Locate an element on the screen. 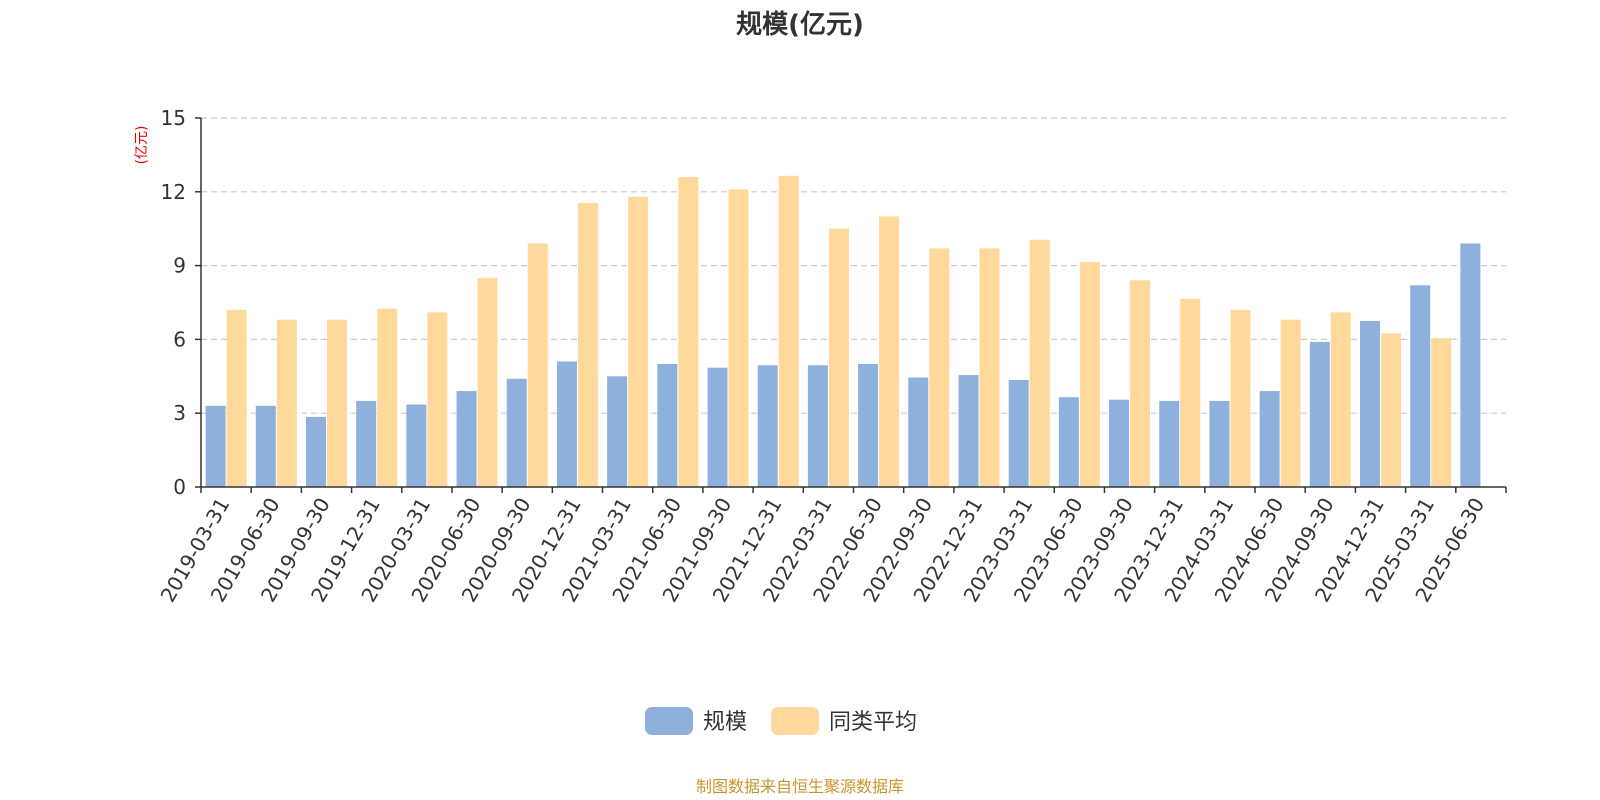  legend-label: 同类平均 is located at coordinates (873, 722).